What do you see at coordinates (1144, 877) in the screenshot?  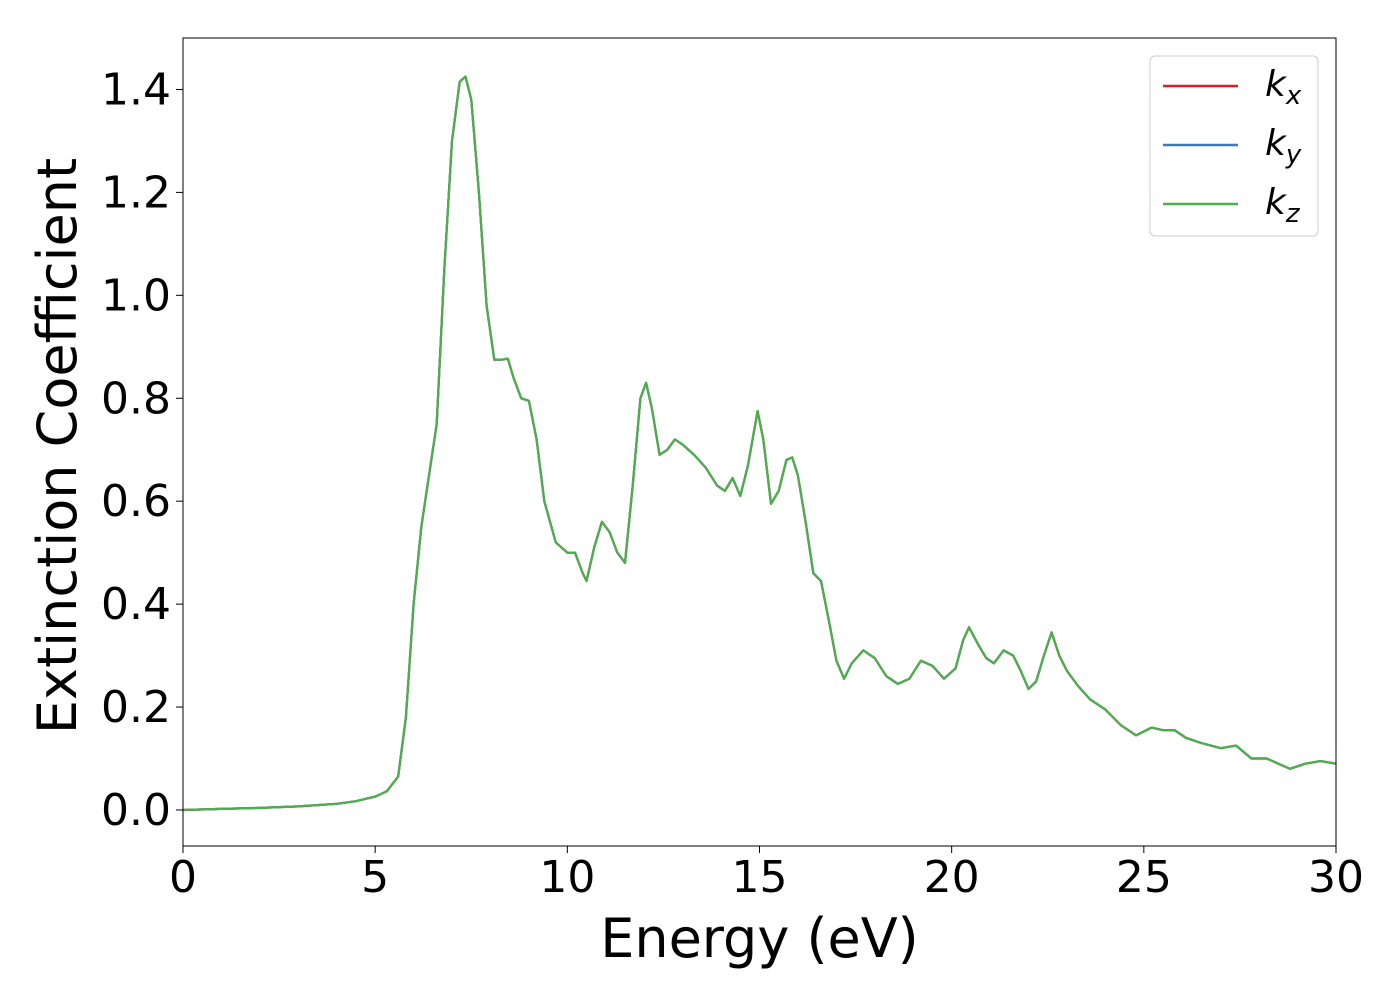 I see `x-tick-label: 25` at bounding box center [1144, 877].